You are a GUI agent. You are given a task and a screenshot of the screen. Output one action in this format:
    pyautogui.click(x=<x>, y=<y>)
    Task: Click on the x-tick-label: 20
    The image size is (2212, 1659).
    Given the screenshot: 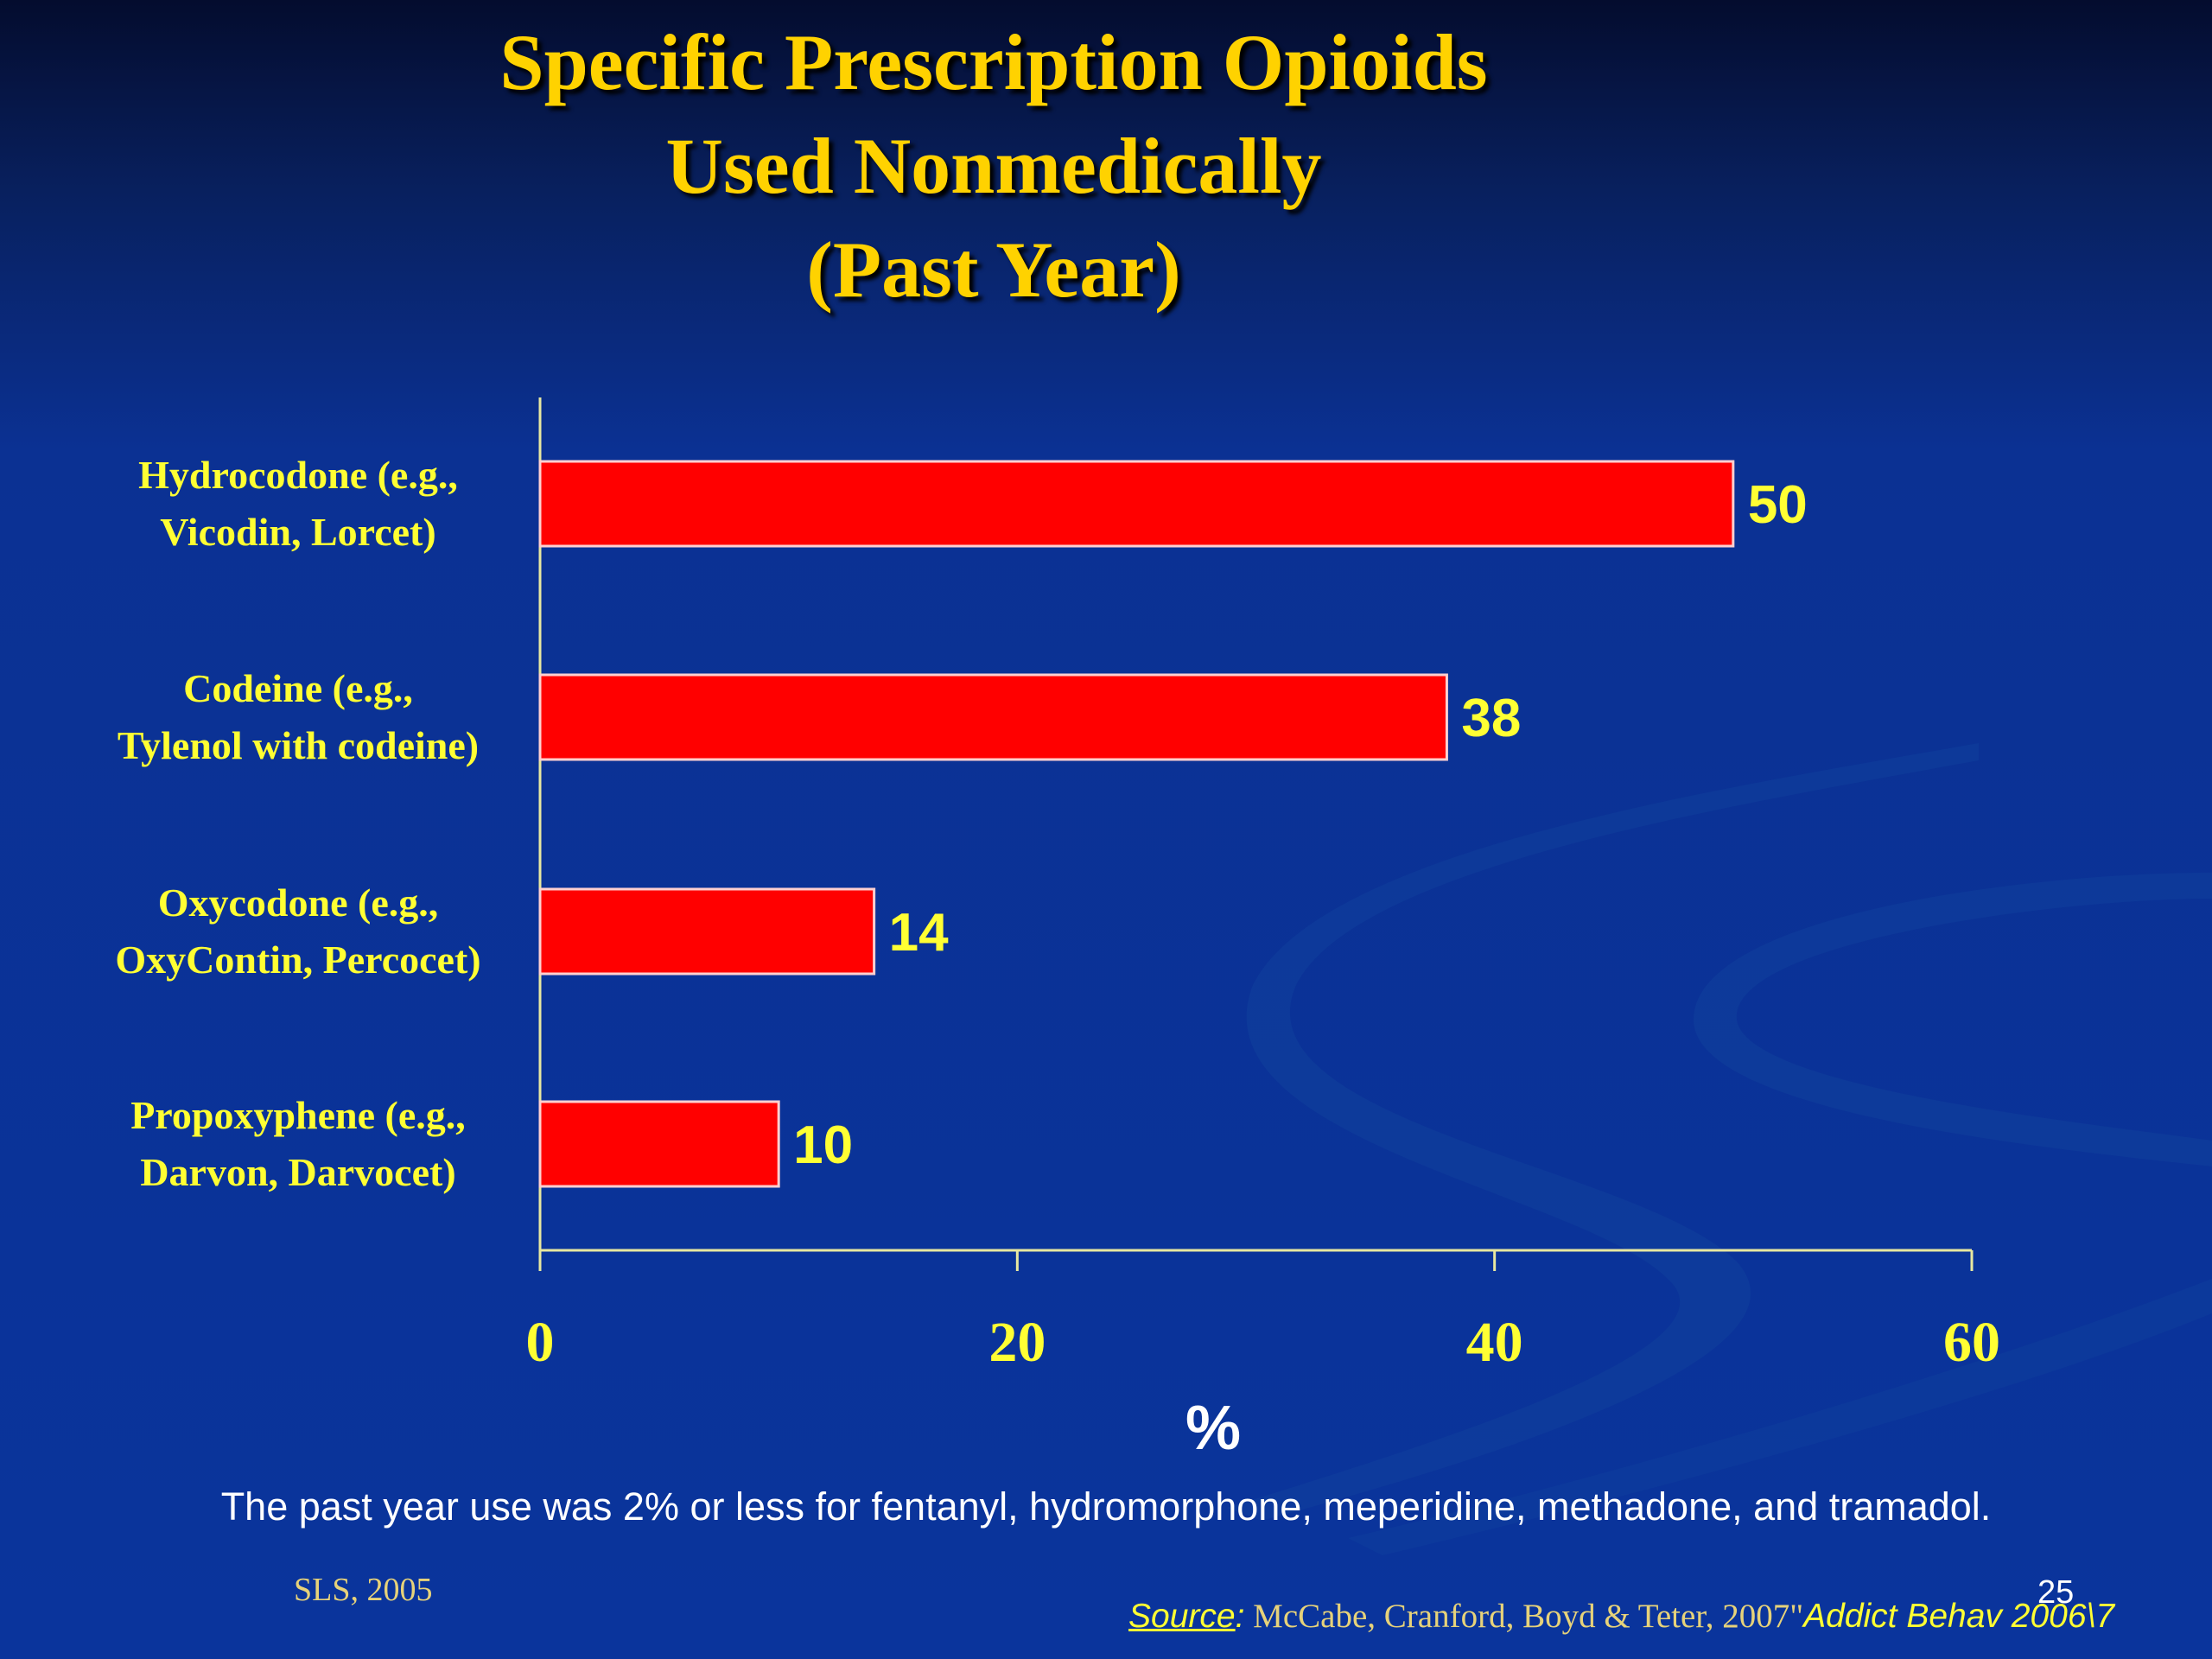 What is the action you would take?
    pyautogui.click(x=1017, y=1342)
    